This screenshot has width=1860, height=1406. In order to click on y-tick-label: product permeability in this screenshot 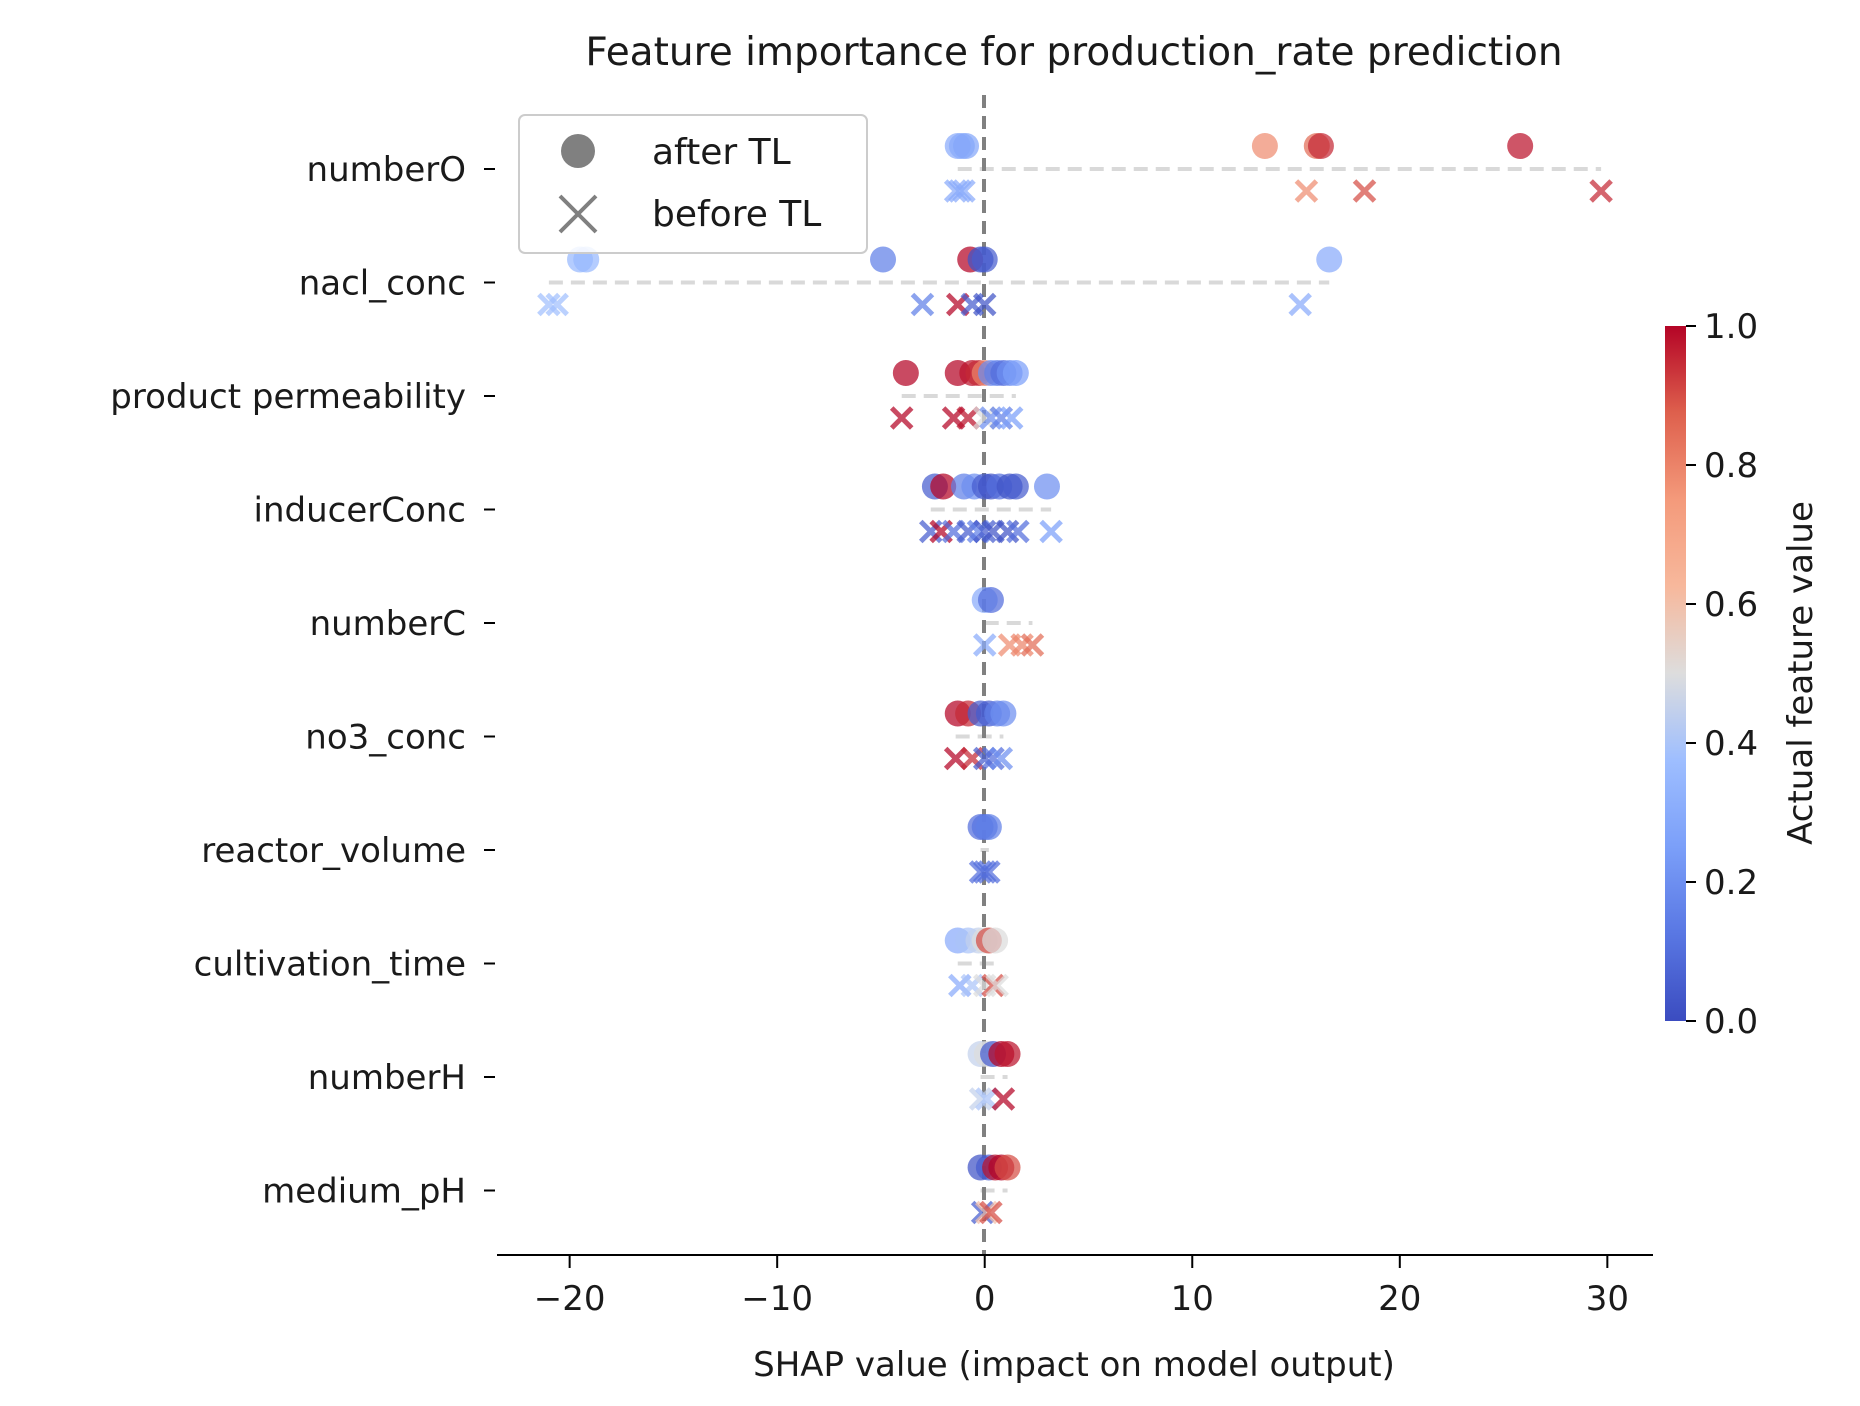, I will do `click(288, 397)`.